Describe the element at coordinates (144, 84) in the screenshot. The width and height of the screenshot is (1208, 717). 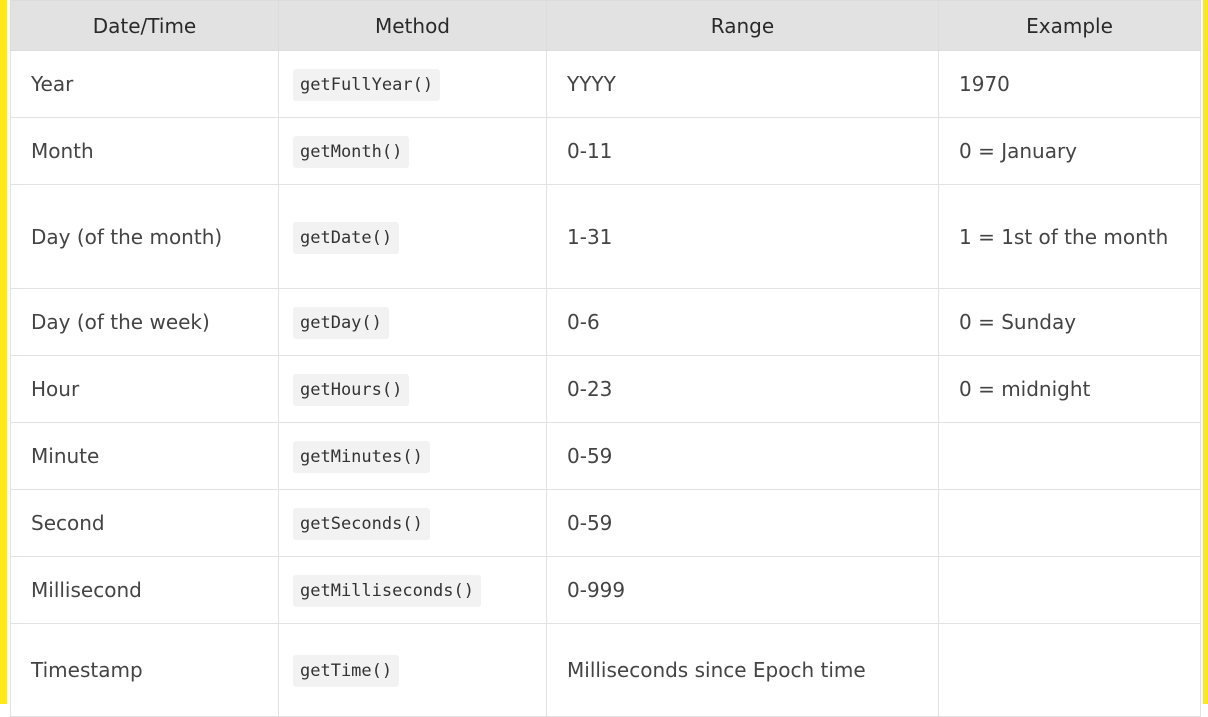
I see `datetime-cell: Year` at that location.